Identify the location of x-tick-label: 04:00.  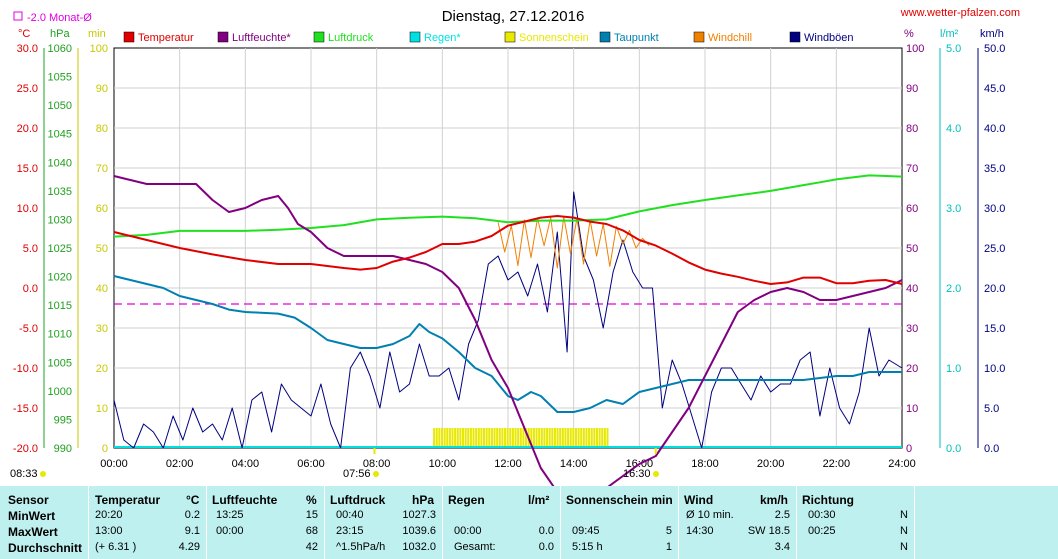
(246, 464).